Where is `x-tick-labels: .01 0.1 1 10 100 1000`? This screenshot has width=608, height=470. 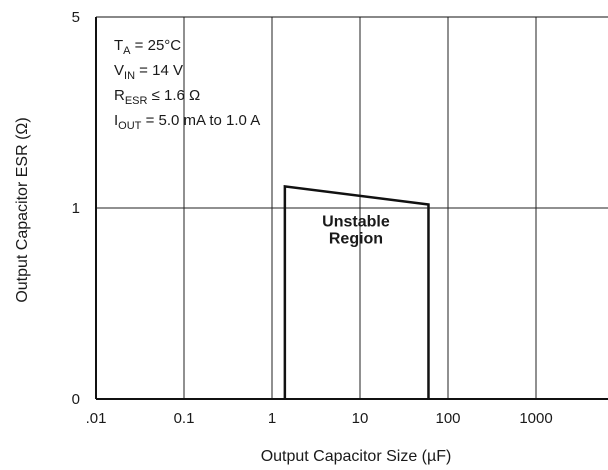
x-tick-labels: .01 0.1 1 10 100 1000 is located at coordinates (319, 418).